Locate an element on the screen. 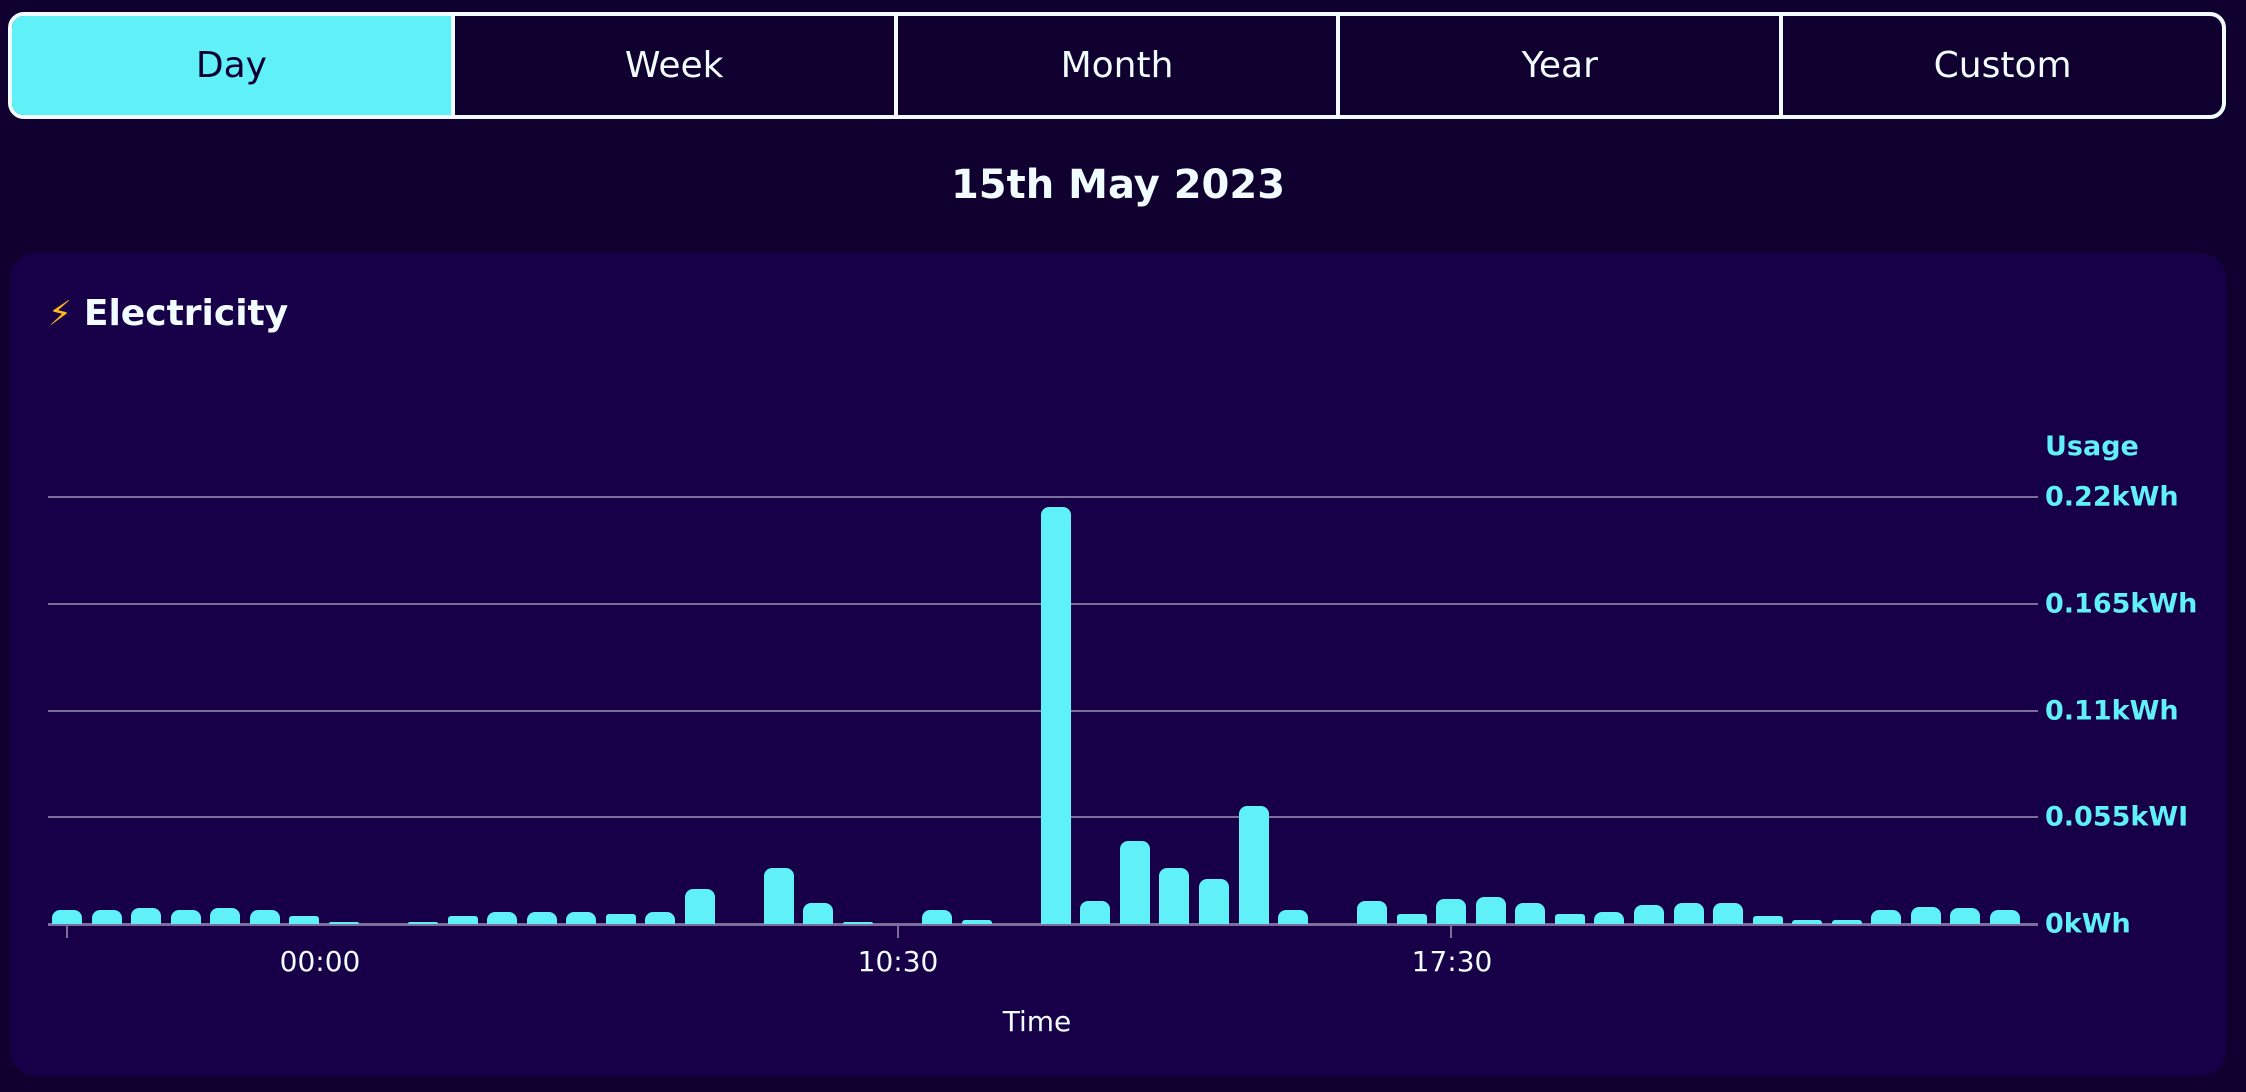 This screenshot has height=1092, width=2246. y-tick-label: 0kWh is located at coordinates (2088, 924).